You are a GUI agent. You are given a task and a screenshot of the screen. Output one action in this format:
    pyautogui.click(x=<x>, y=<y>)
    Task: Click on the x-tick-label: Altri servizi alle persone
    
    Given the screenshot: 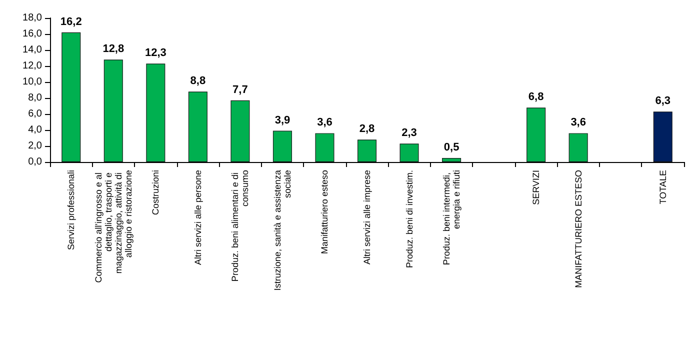 What is the action you would take?
    pyautogui.click(x=197, y=218)
    